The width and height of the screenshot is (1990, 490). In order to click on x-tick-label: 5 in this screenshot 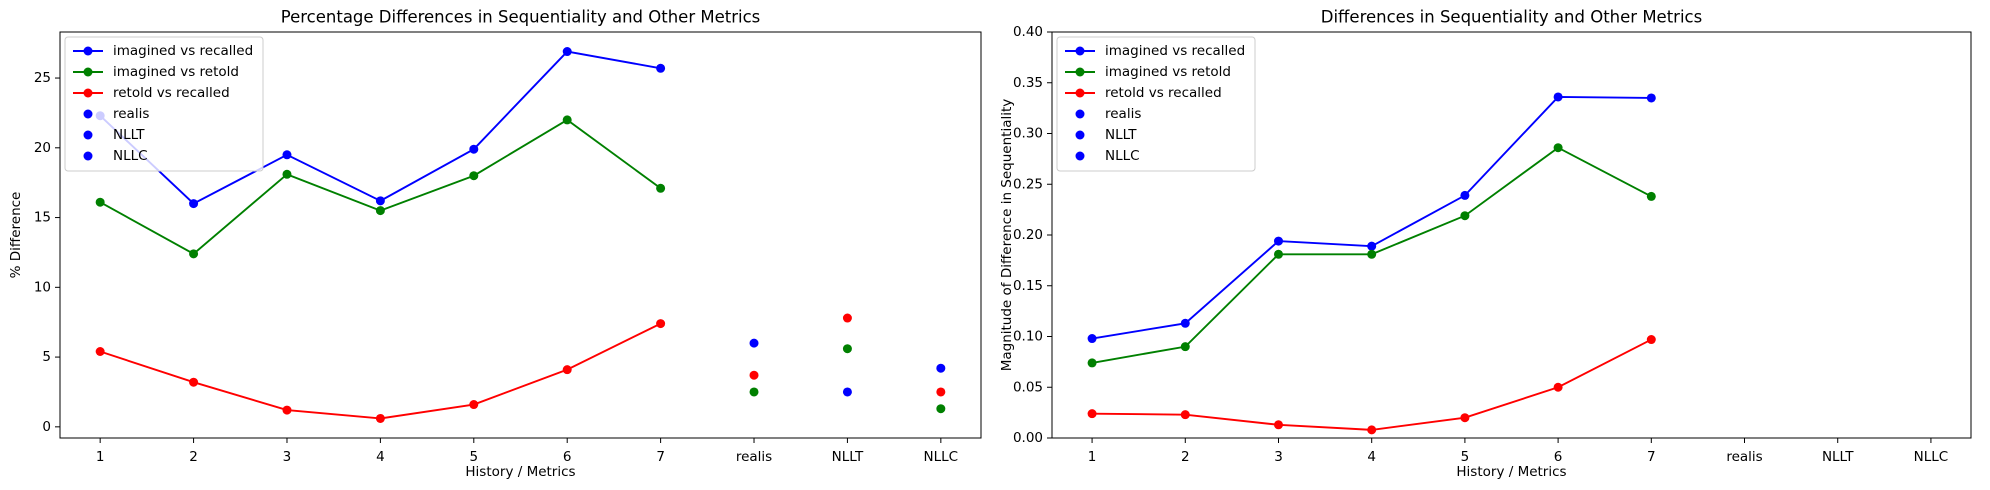, I will do `click(473, 457)`.